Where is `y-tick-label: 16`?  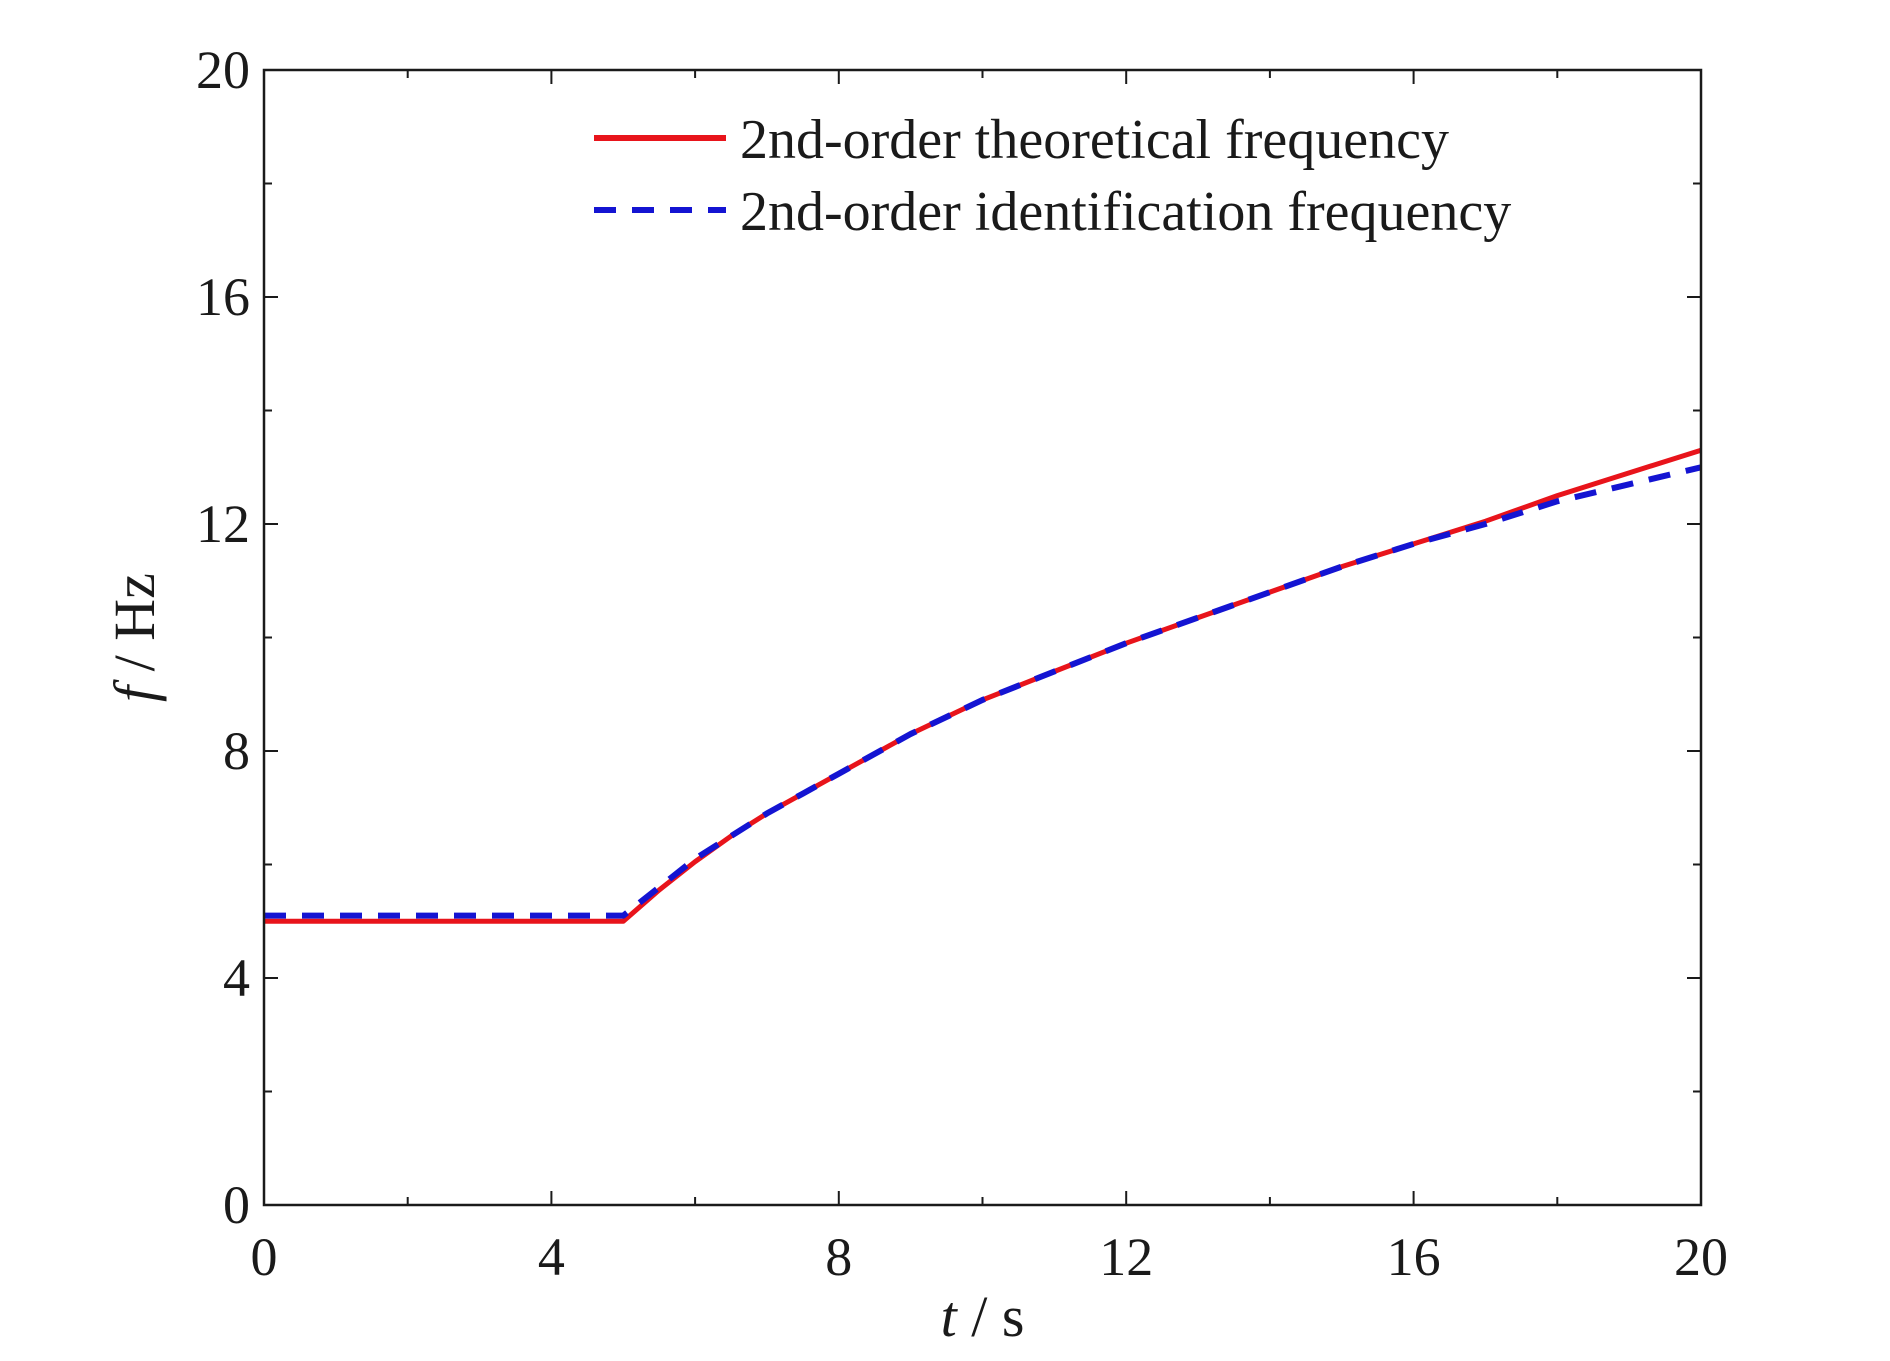 y-tick-label: 16 is located at coordinates (223, 297).